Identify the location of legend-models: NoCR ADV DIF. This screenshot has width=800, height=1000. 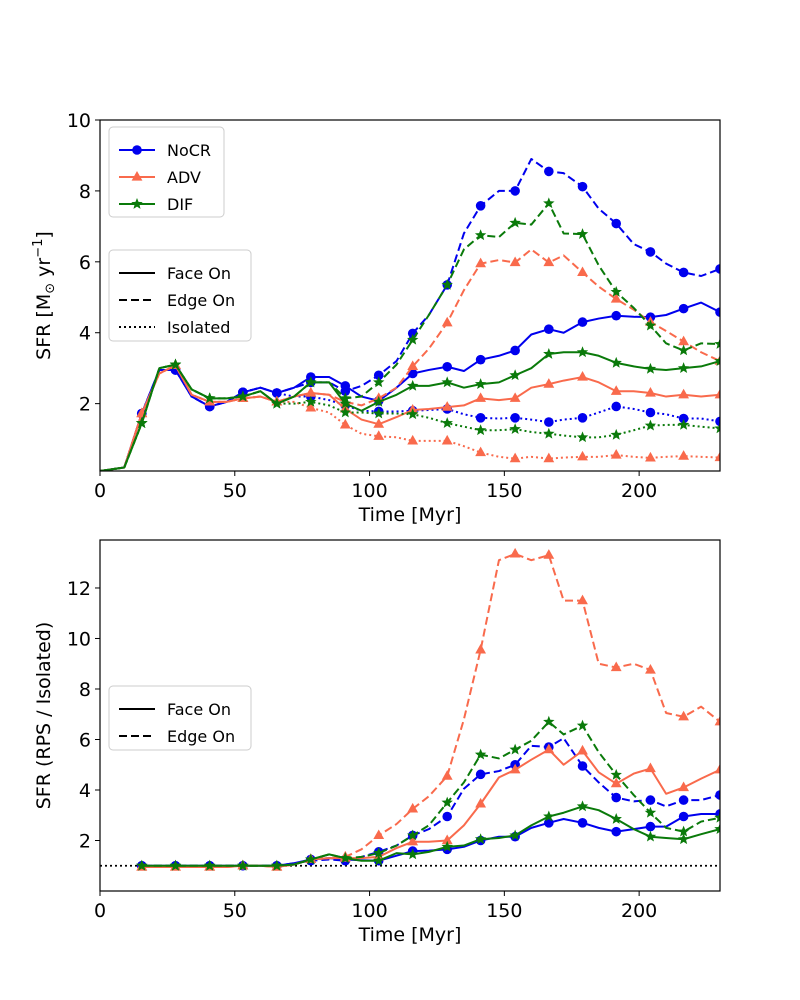
(166, 172).